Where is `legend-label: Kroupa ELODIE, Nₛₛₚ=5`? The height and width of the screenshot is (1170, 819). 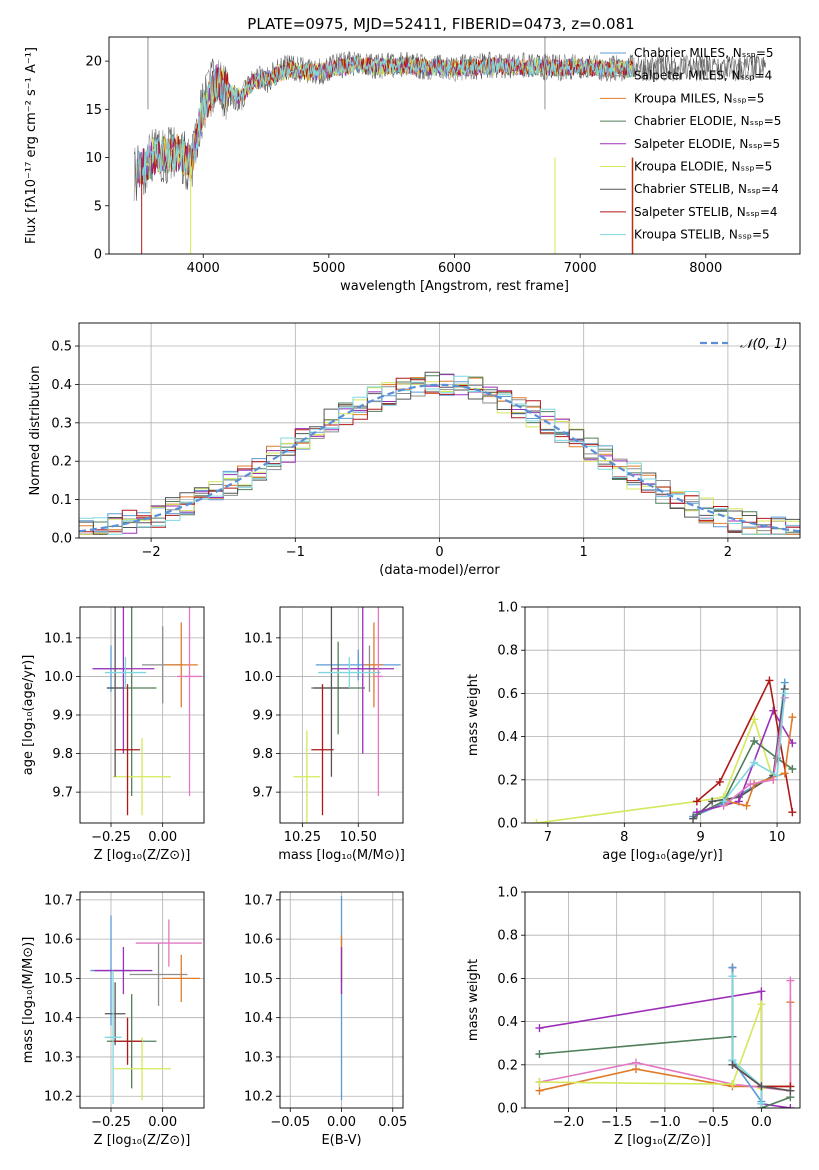 legend-label: Kroupa ELODIE, Nₛₛₚ=5 is located at coordinates (703, 167).